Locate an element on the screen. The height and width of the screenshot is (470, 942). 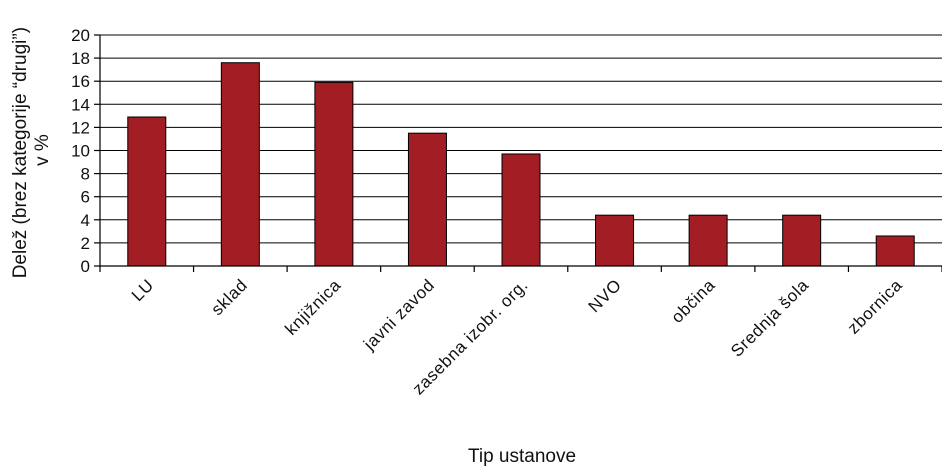
x-axis-title: Tip ustanove is located at coordinates (522, 456).